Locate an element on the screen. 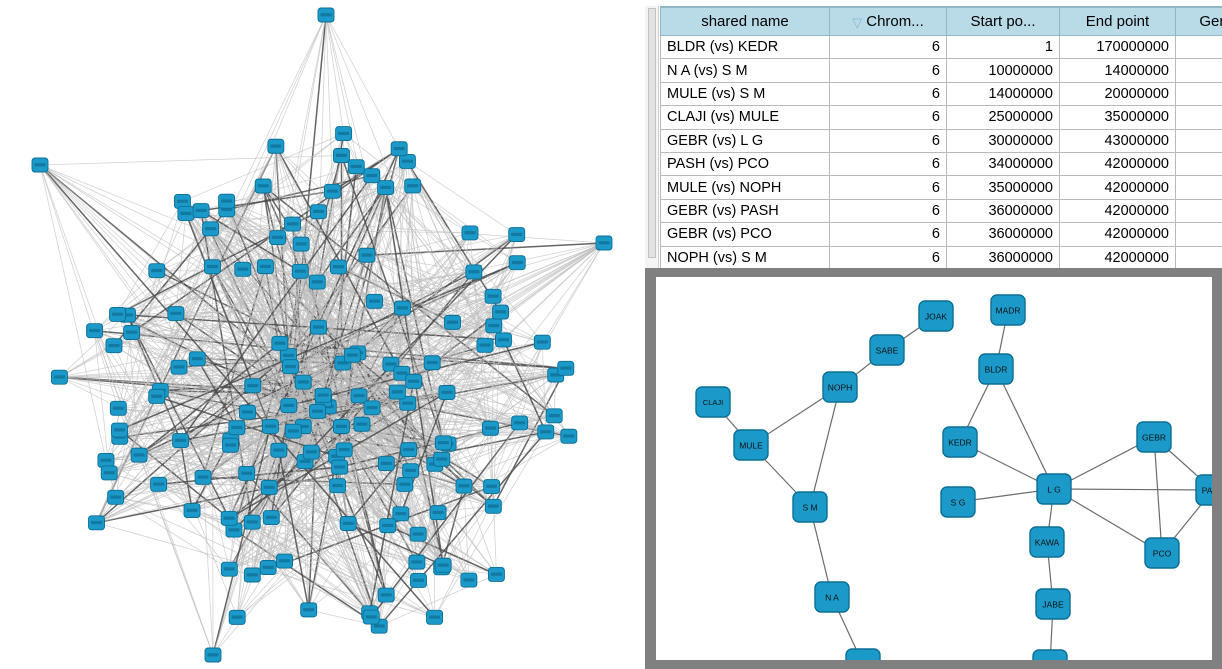 Image resolution: width=1222 pixels, height=669 pixels. table-cell-start_point: 25000000 is located at coordinates (1003, 117).